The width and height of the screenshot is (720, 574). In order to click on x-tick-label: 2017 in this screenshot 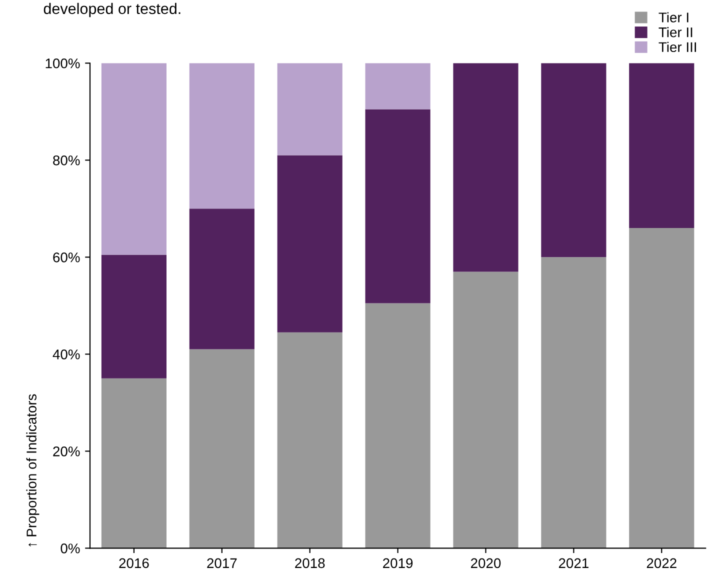, I will do `click(222, 563)`.